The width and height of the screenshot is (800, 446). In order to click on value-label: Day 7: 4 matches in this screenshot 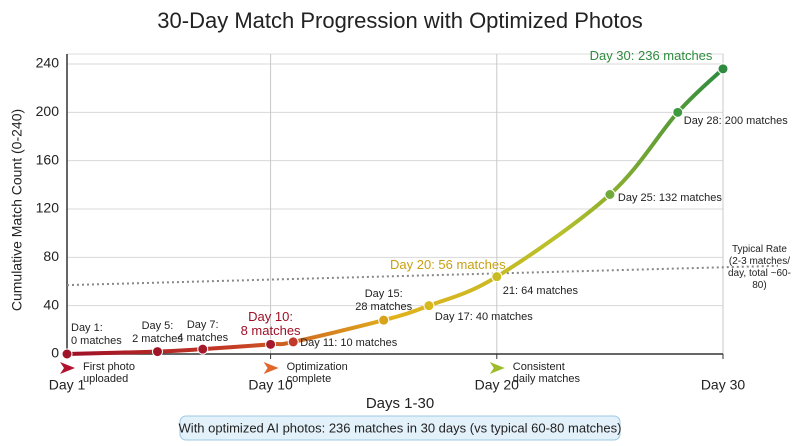, I will do `click(203, 332)`.